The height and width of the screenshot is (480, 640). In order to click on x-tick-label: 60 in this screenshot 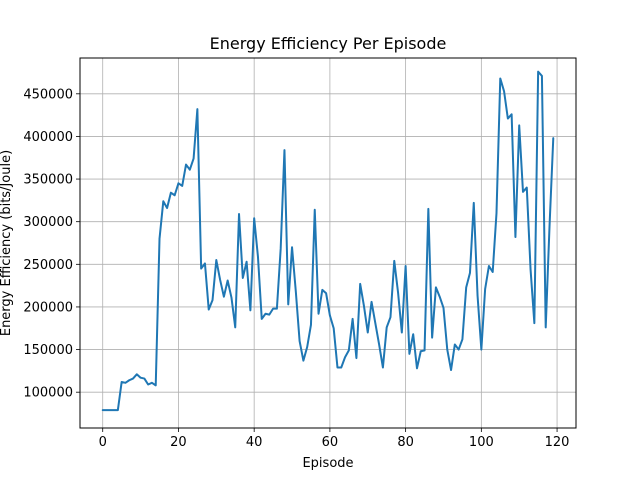, I will do `click(330, 442)`.